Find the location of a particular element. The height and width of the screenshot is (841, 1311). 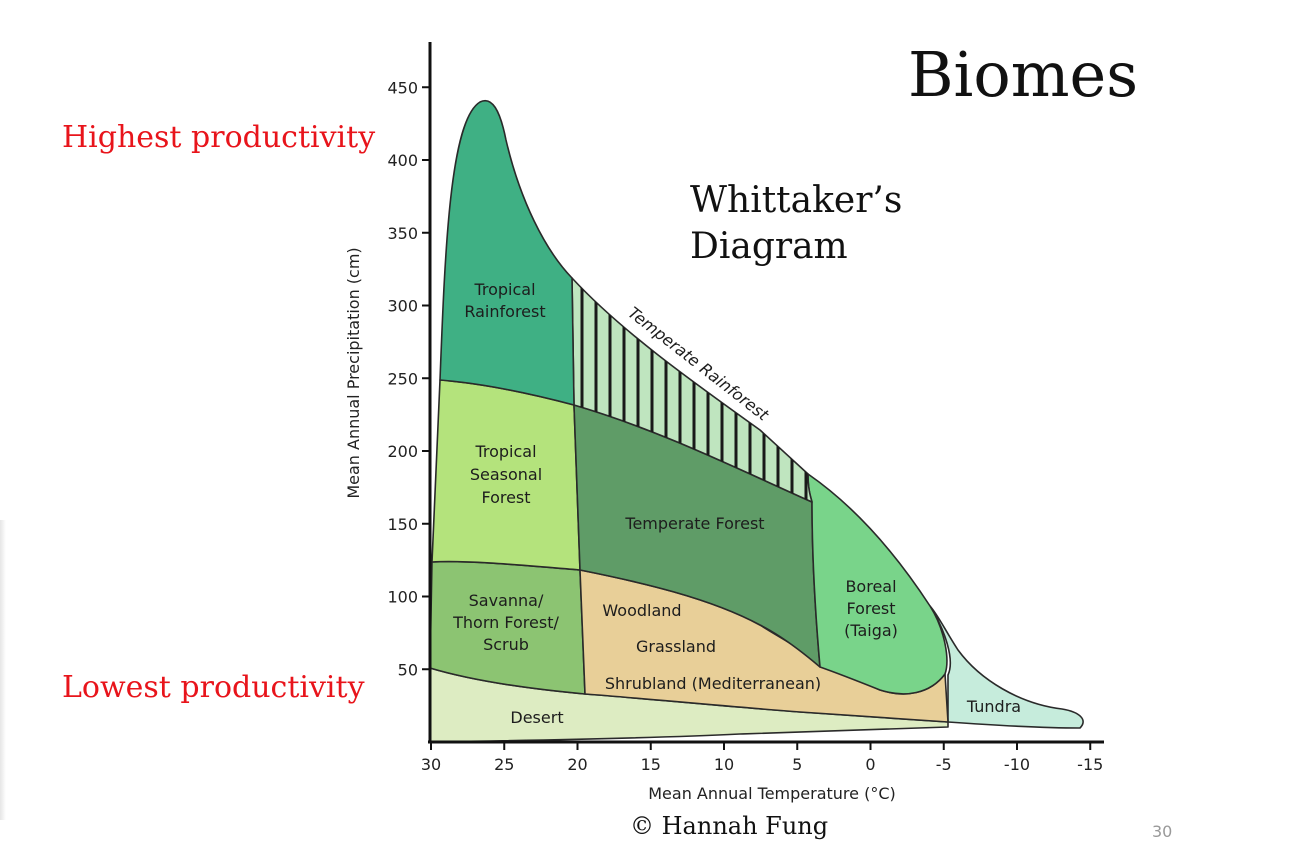

x-tick-label: 25 is located at coordinates (504, 764).